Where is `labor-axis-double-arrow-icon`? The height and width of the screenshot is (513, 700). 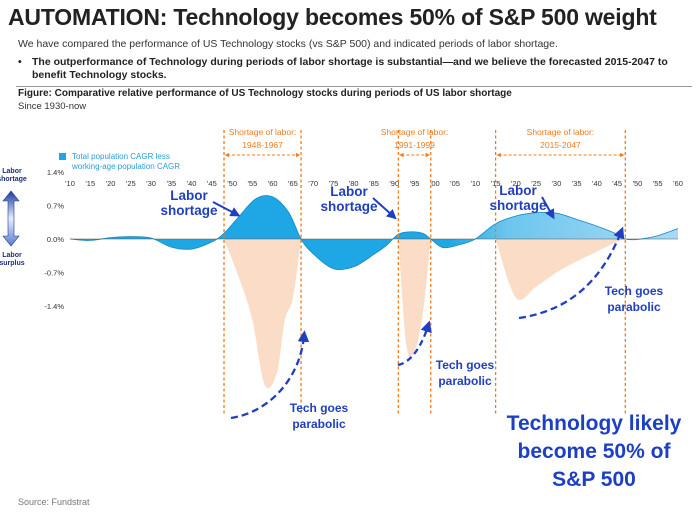
labor-axis-double-arrow-icon is located at coordinates (11, 218).